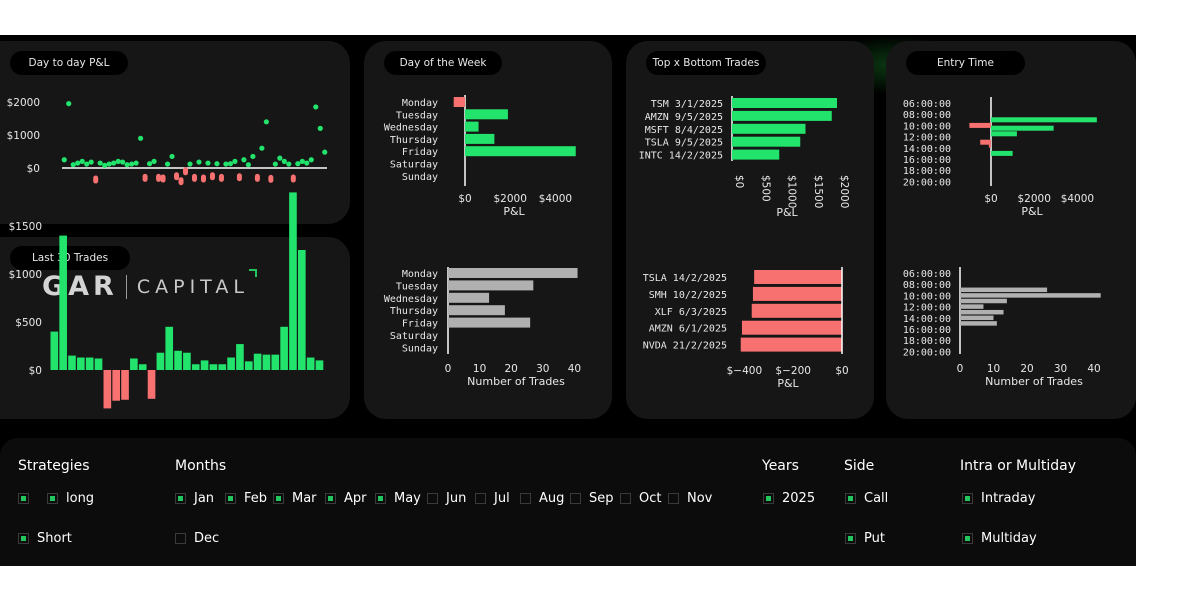 The height and width of the screenshot is (600, 1200). Describe the element at coordinates (688, 329) in the screenshot. I see `bottom-trades-category-label: AMZN 6/1/2025` at that location.